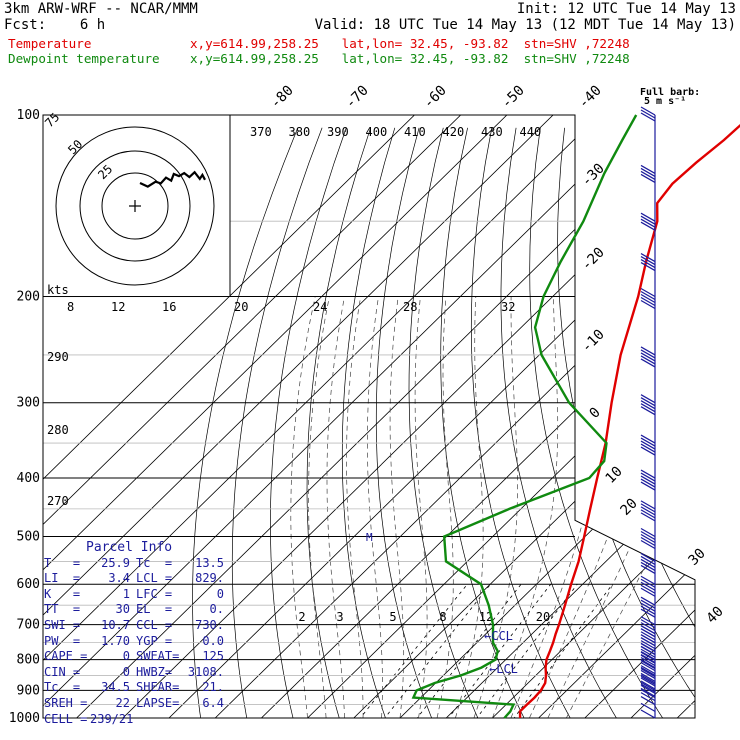  Describe the element at coordinates (169, 307) in the screenshot. I see `speed-tick-label: 16` at that location.